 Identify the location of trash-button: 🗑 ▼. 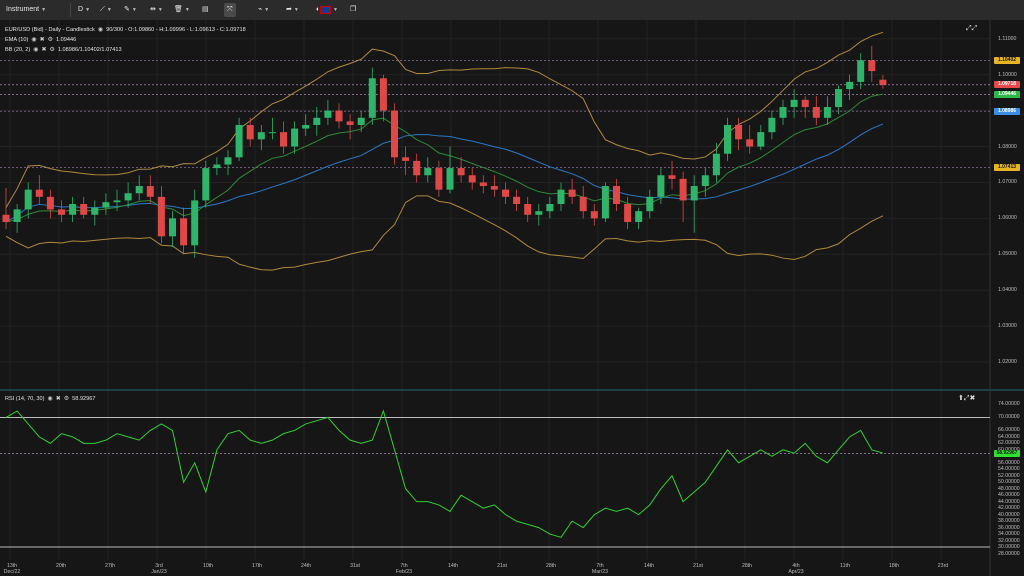
(182, 10).